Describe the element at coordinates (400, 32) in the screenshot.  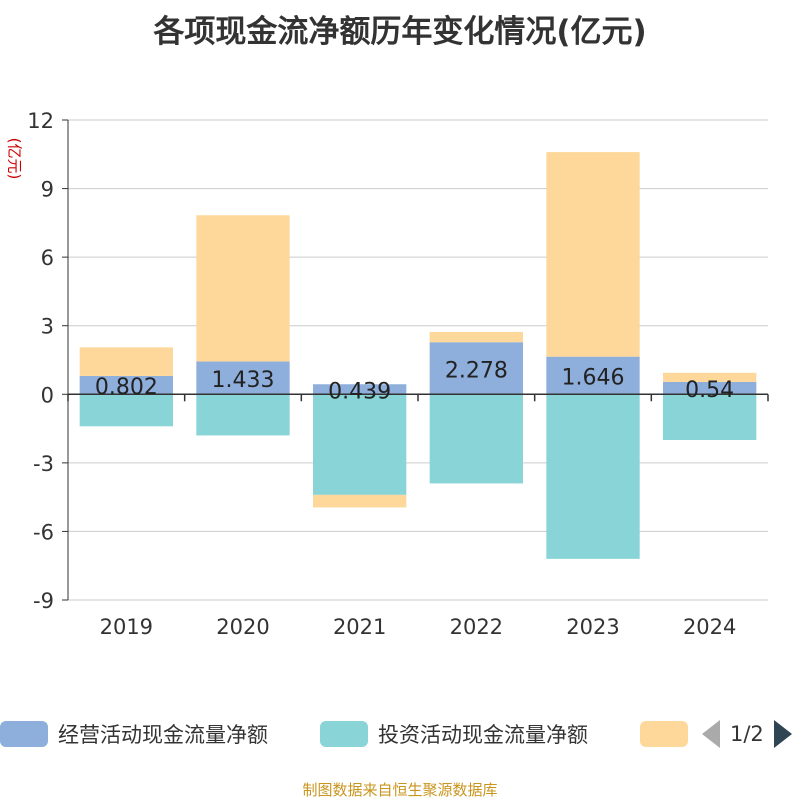
I see `chart-title: 各项现金流净额历年变化情况(亿元)` at that location.